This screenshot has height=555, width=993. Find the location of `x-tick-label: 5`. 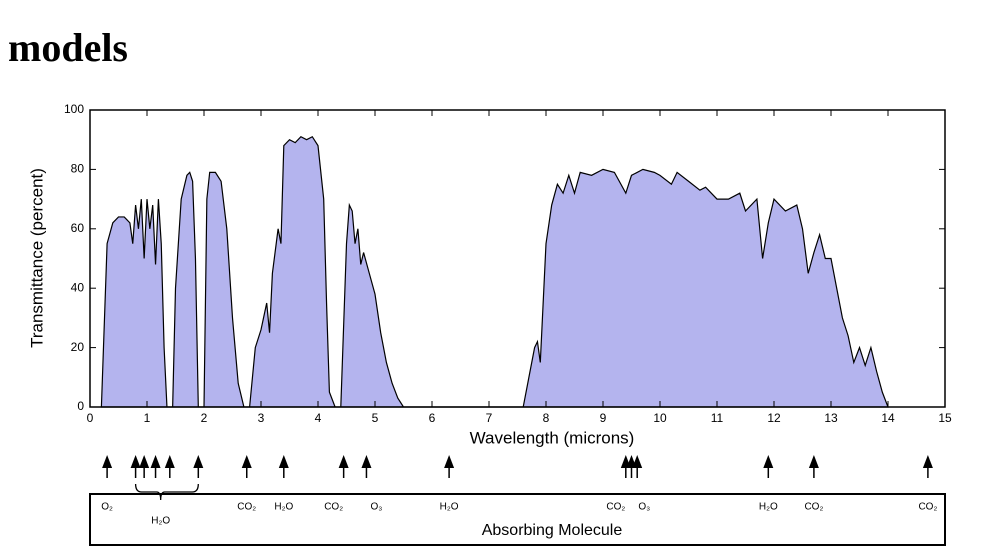

x-tick-label: 5 is located at coordinates (375, 418).